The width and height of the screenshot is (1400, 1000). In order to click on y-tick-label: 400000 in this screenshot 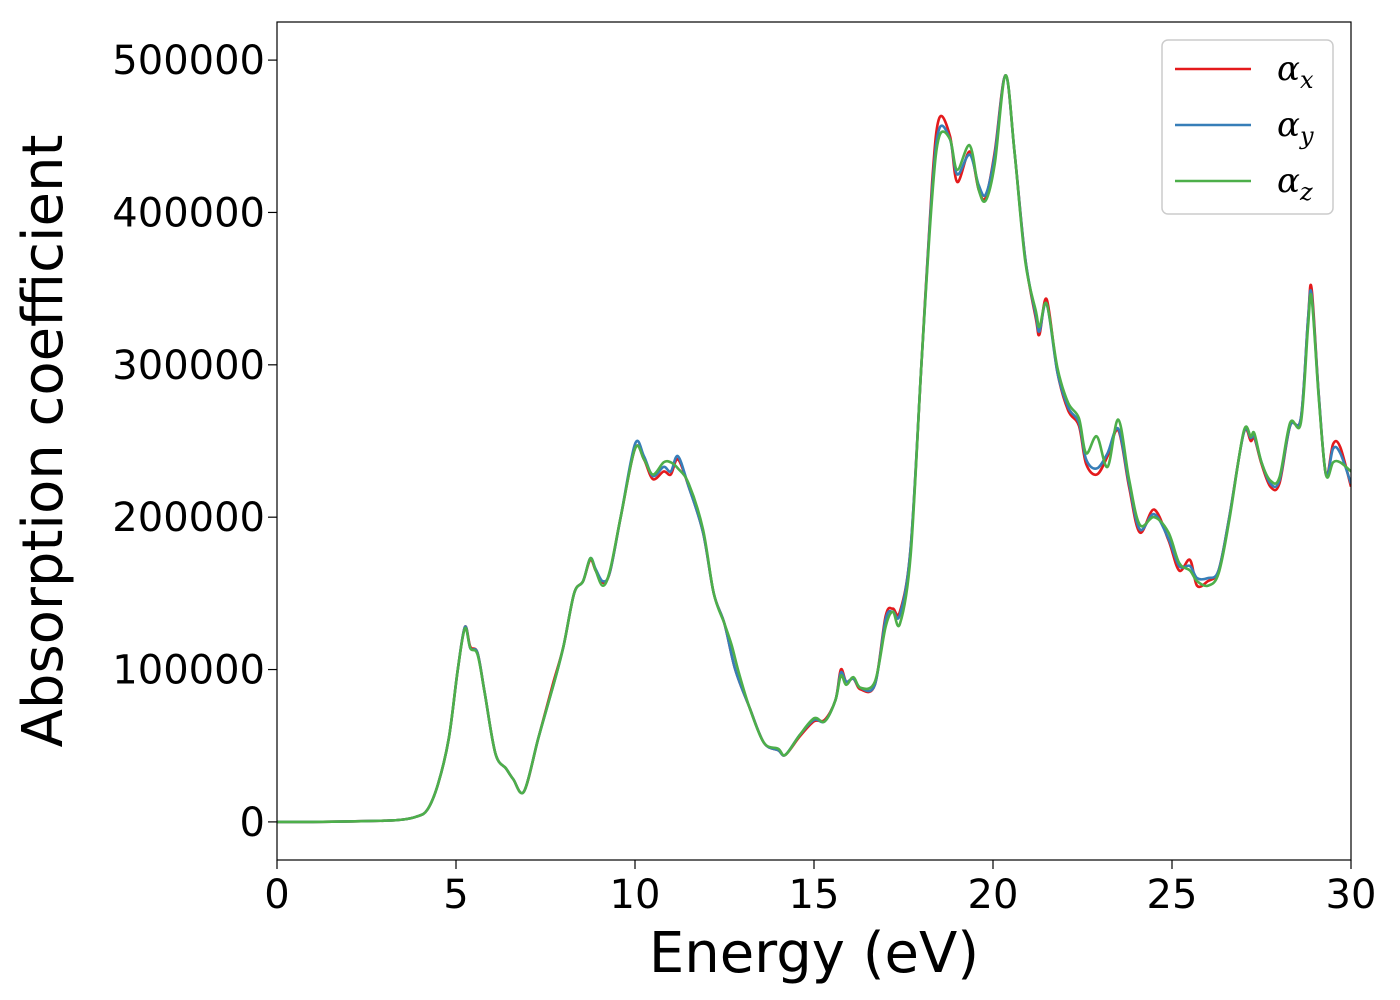, I will do `click(188, 213)`.